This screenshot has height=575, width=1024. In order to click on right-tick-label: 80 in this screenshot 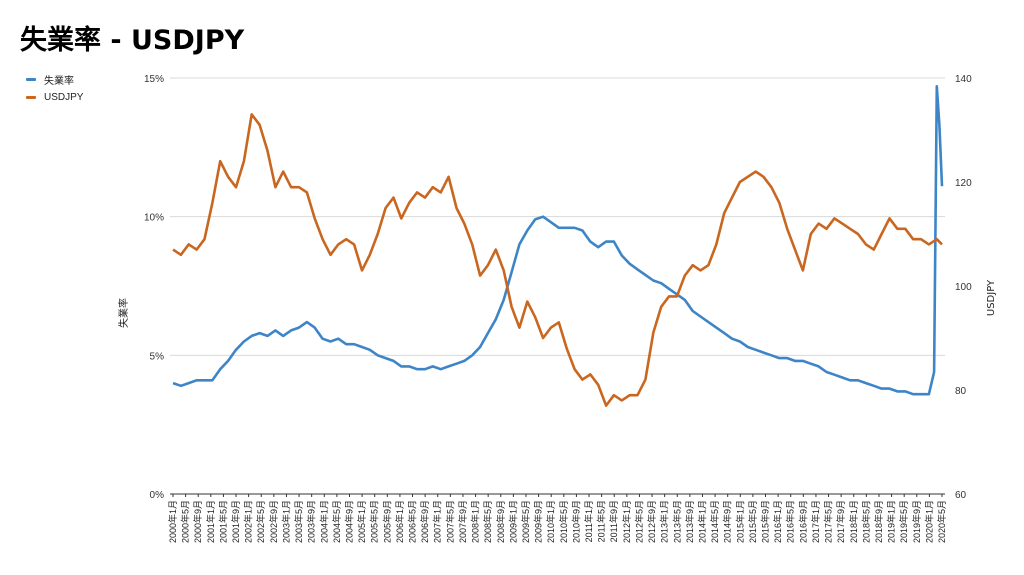, I will do `click(961, 391)`.